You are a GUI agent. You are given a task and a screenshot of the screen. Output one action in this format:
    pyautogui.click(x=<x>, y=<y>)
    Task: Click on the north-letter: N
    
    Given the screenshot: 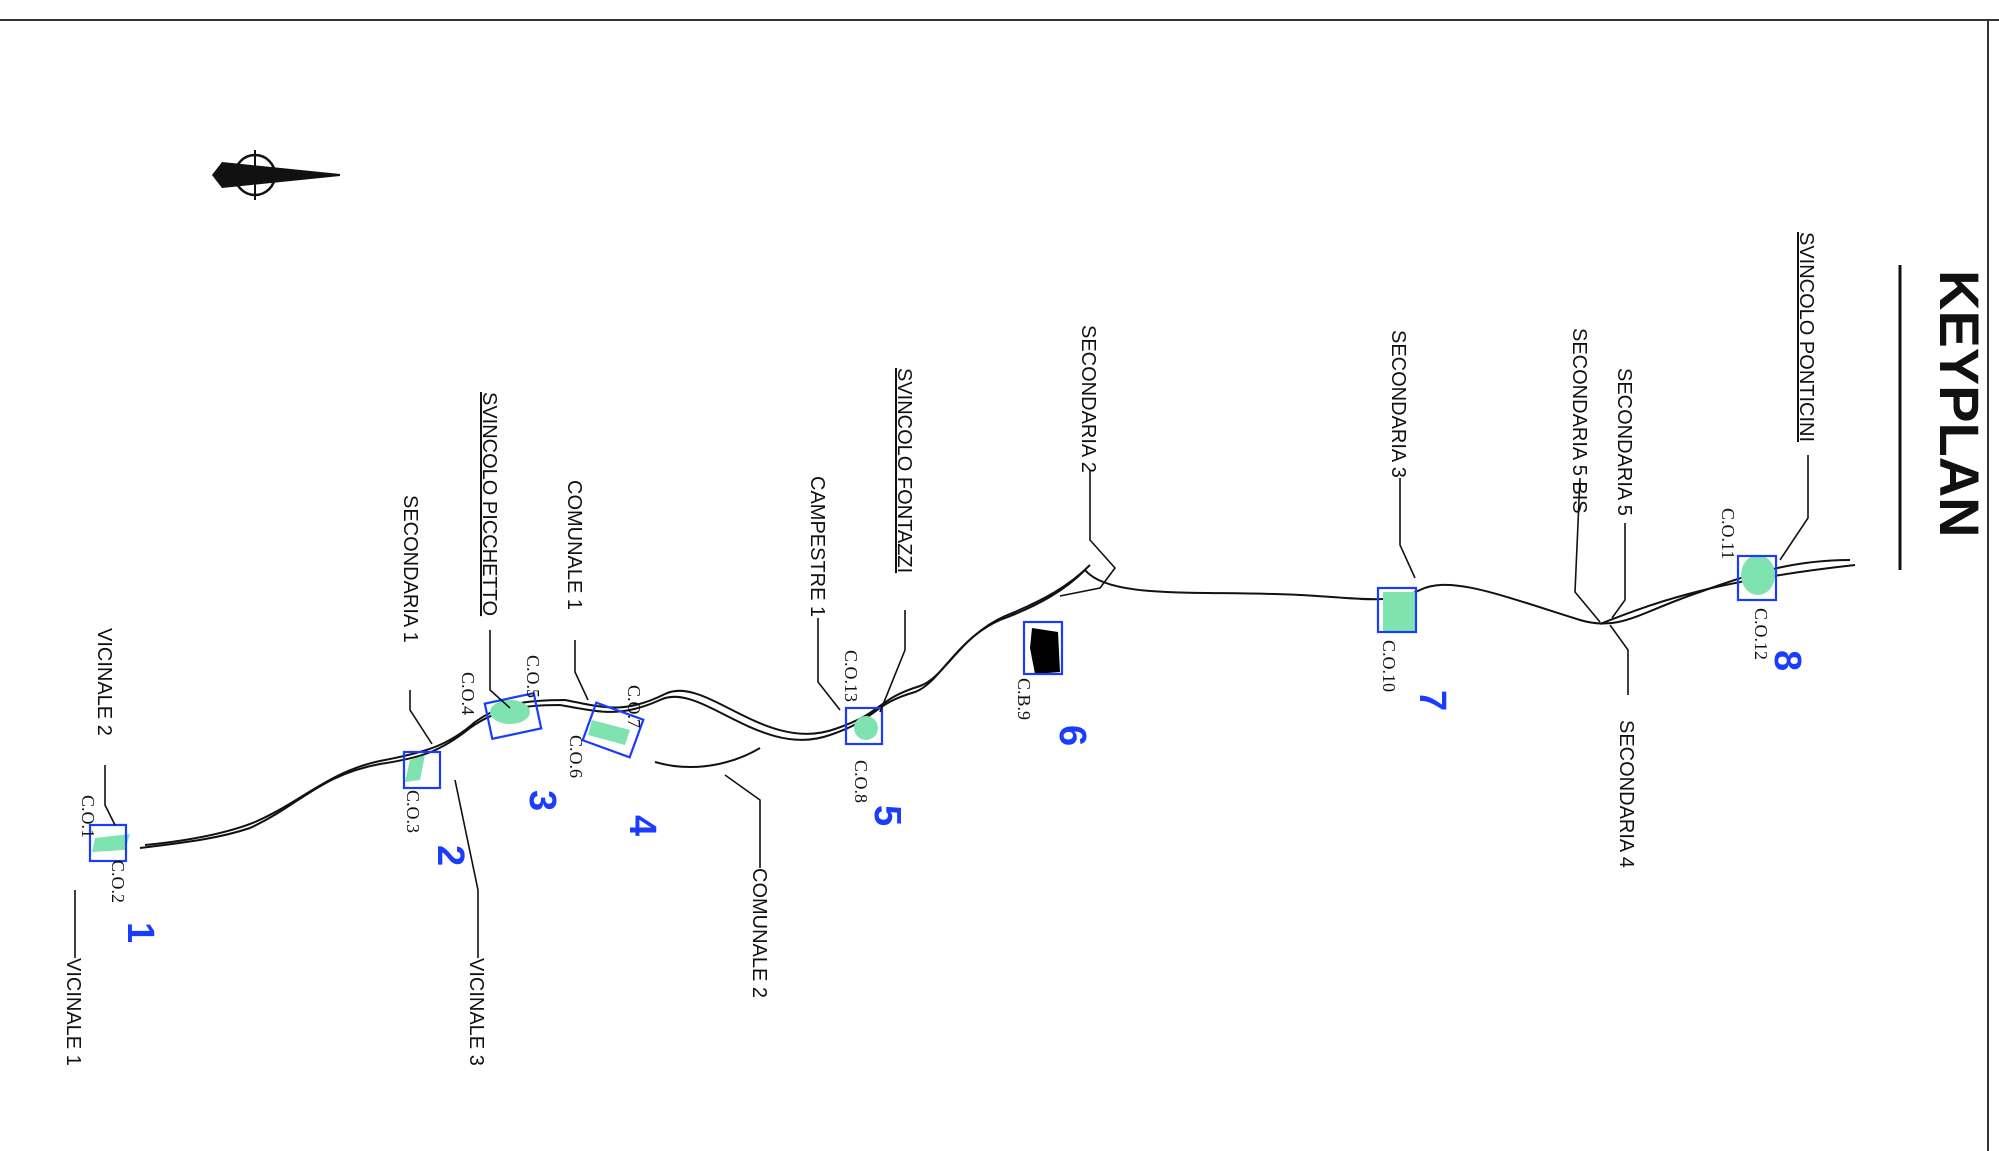 What is the action you would take?
    pyautogui.click(x=255, y=177)
    